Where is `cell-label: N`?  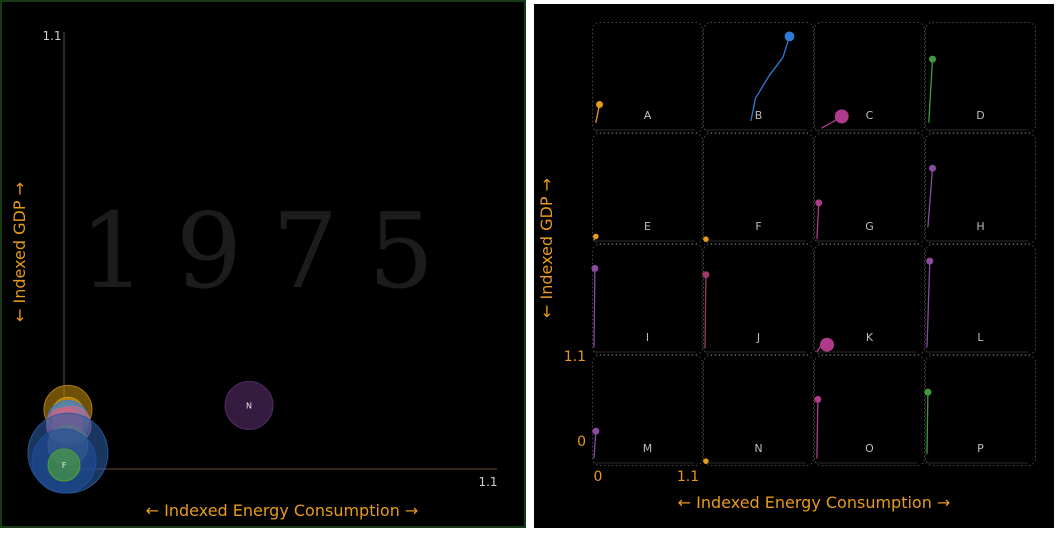 cell-label: N is located at coordinates (758, 448).